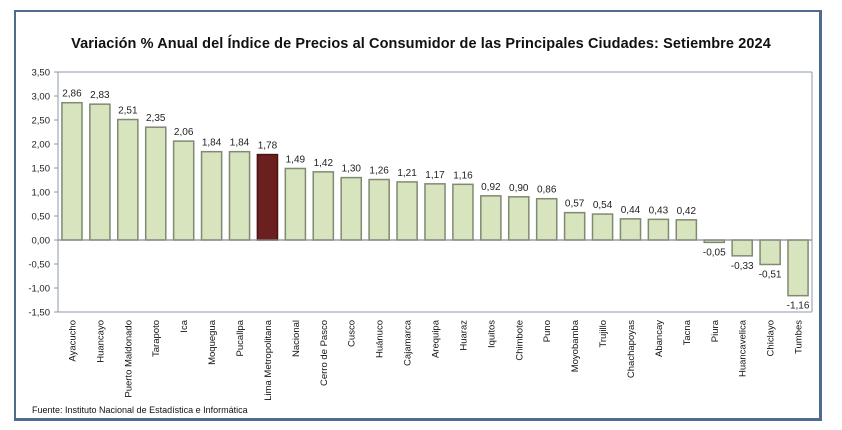 The width and height of the screenshot is (842, 430). I want to click on category-label: Chiclayo, so click(771, 338).